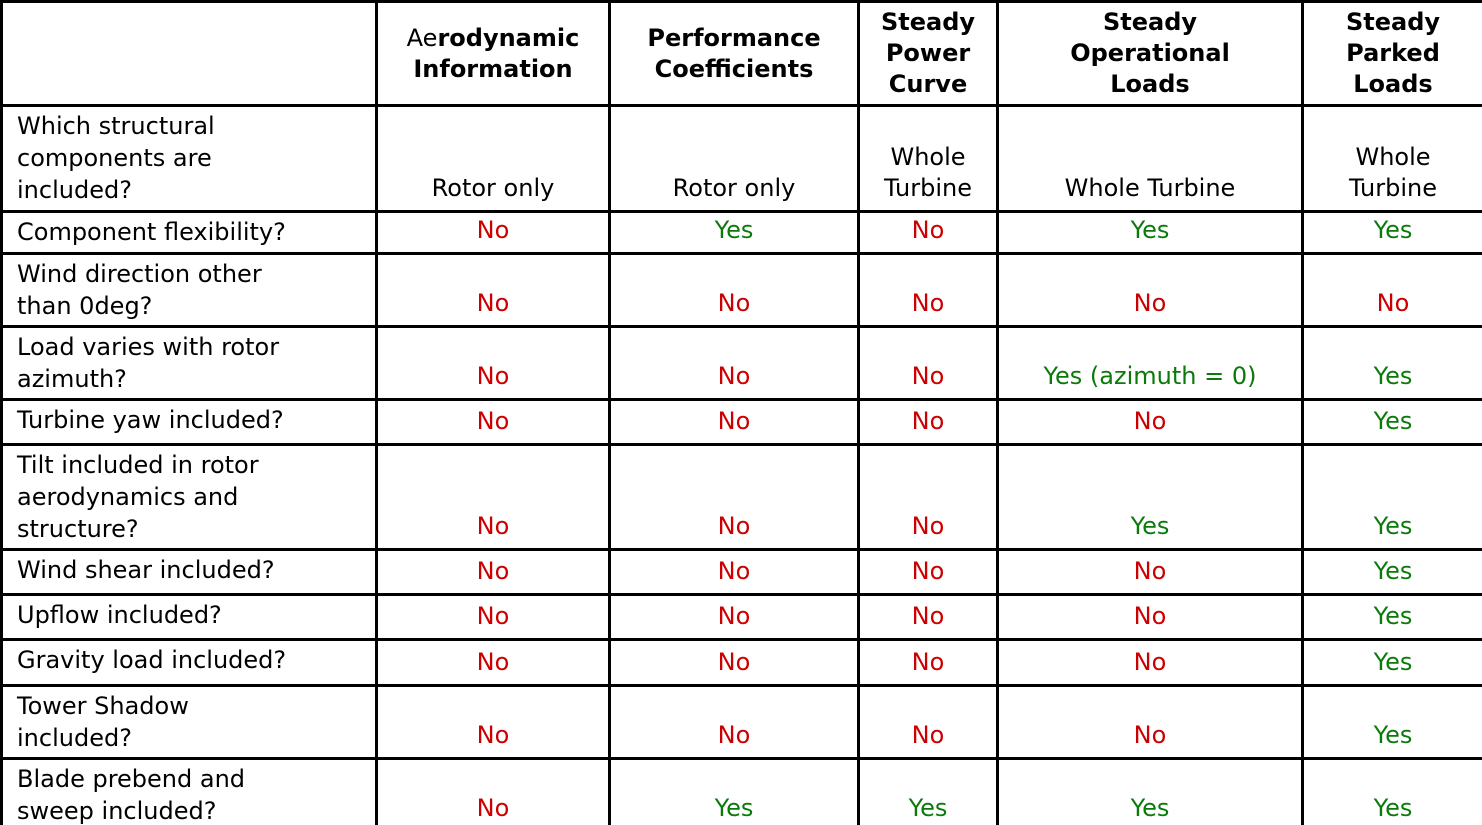  What do you see at coordinates (189, 617) in the screenshot?
I see `row-label: Upflow included?` at bounding box center [189, 617].